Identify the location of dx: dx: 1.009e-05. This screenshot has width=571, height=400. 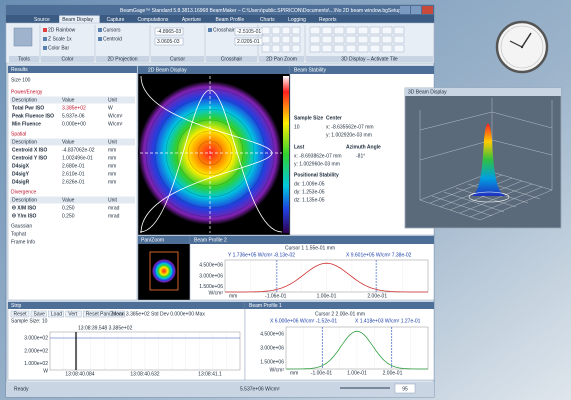
(309, 184).